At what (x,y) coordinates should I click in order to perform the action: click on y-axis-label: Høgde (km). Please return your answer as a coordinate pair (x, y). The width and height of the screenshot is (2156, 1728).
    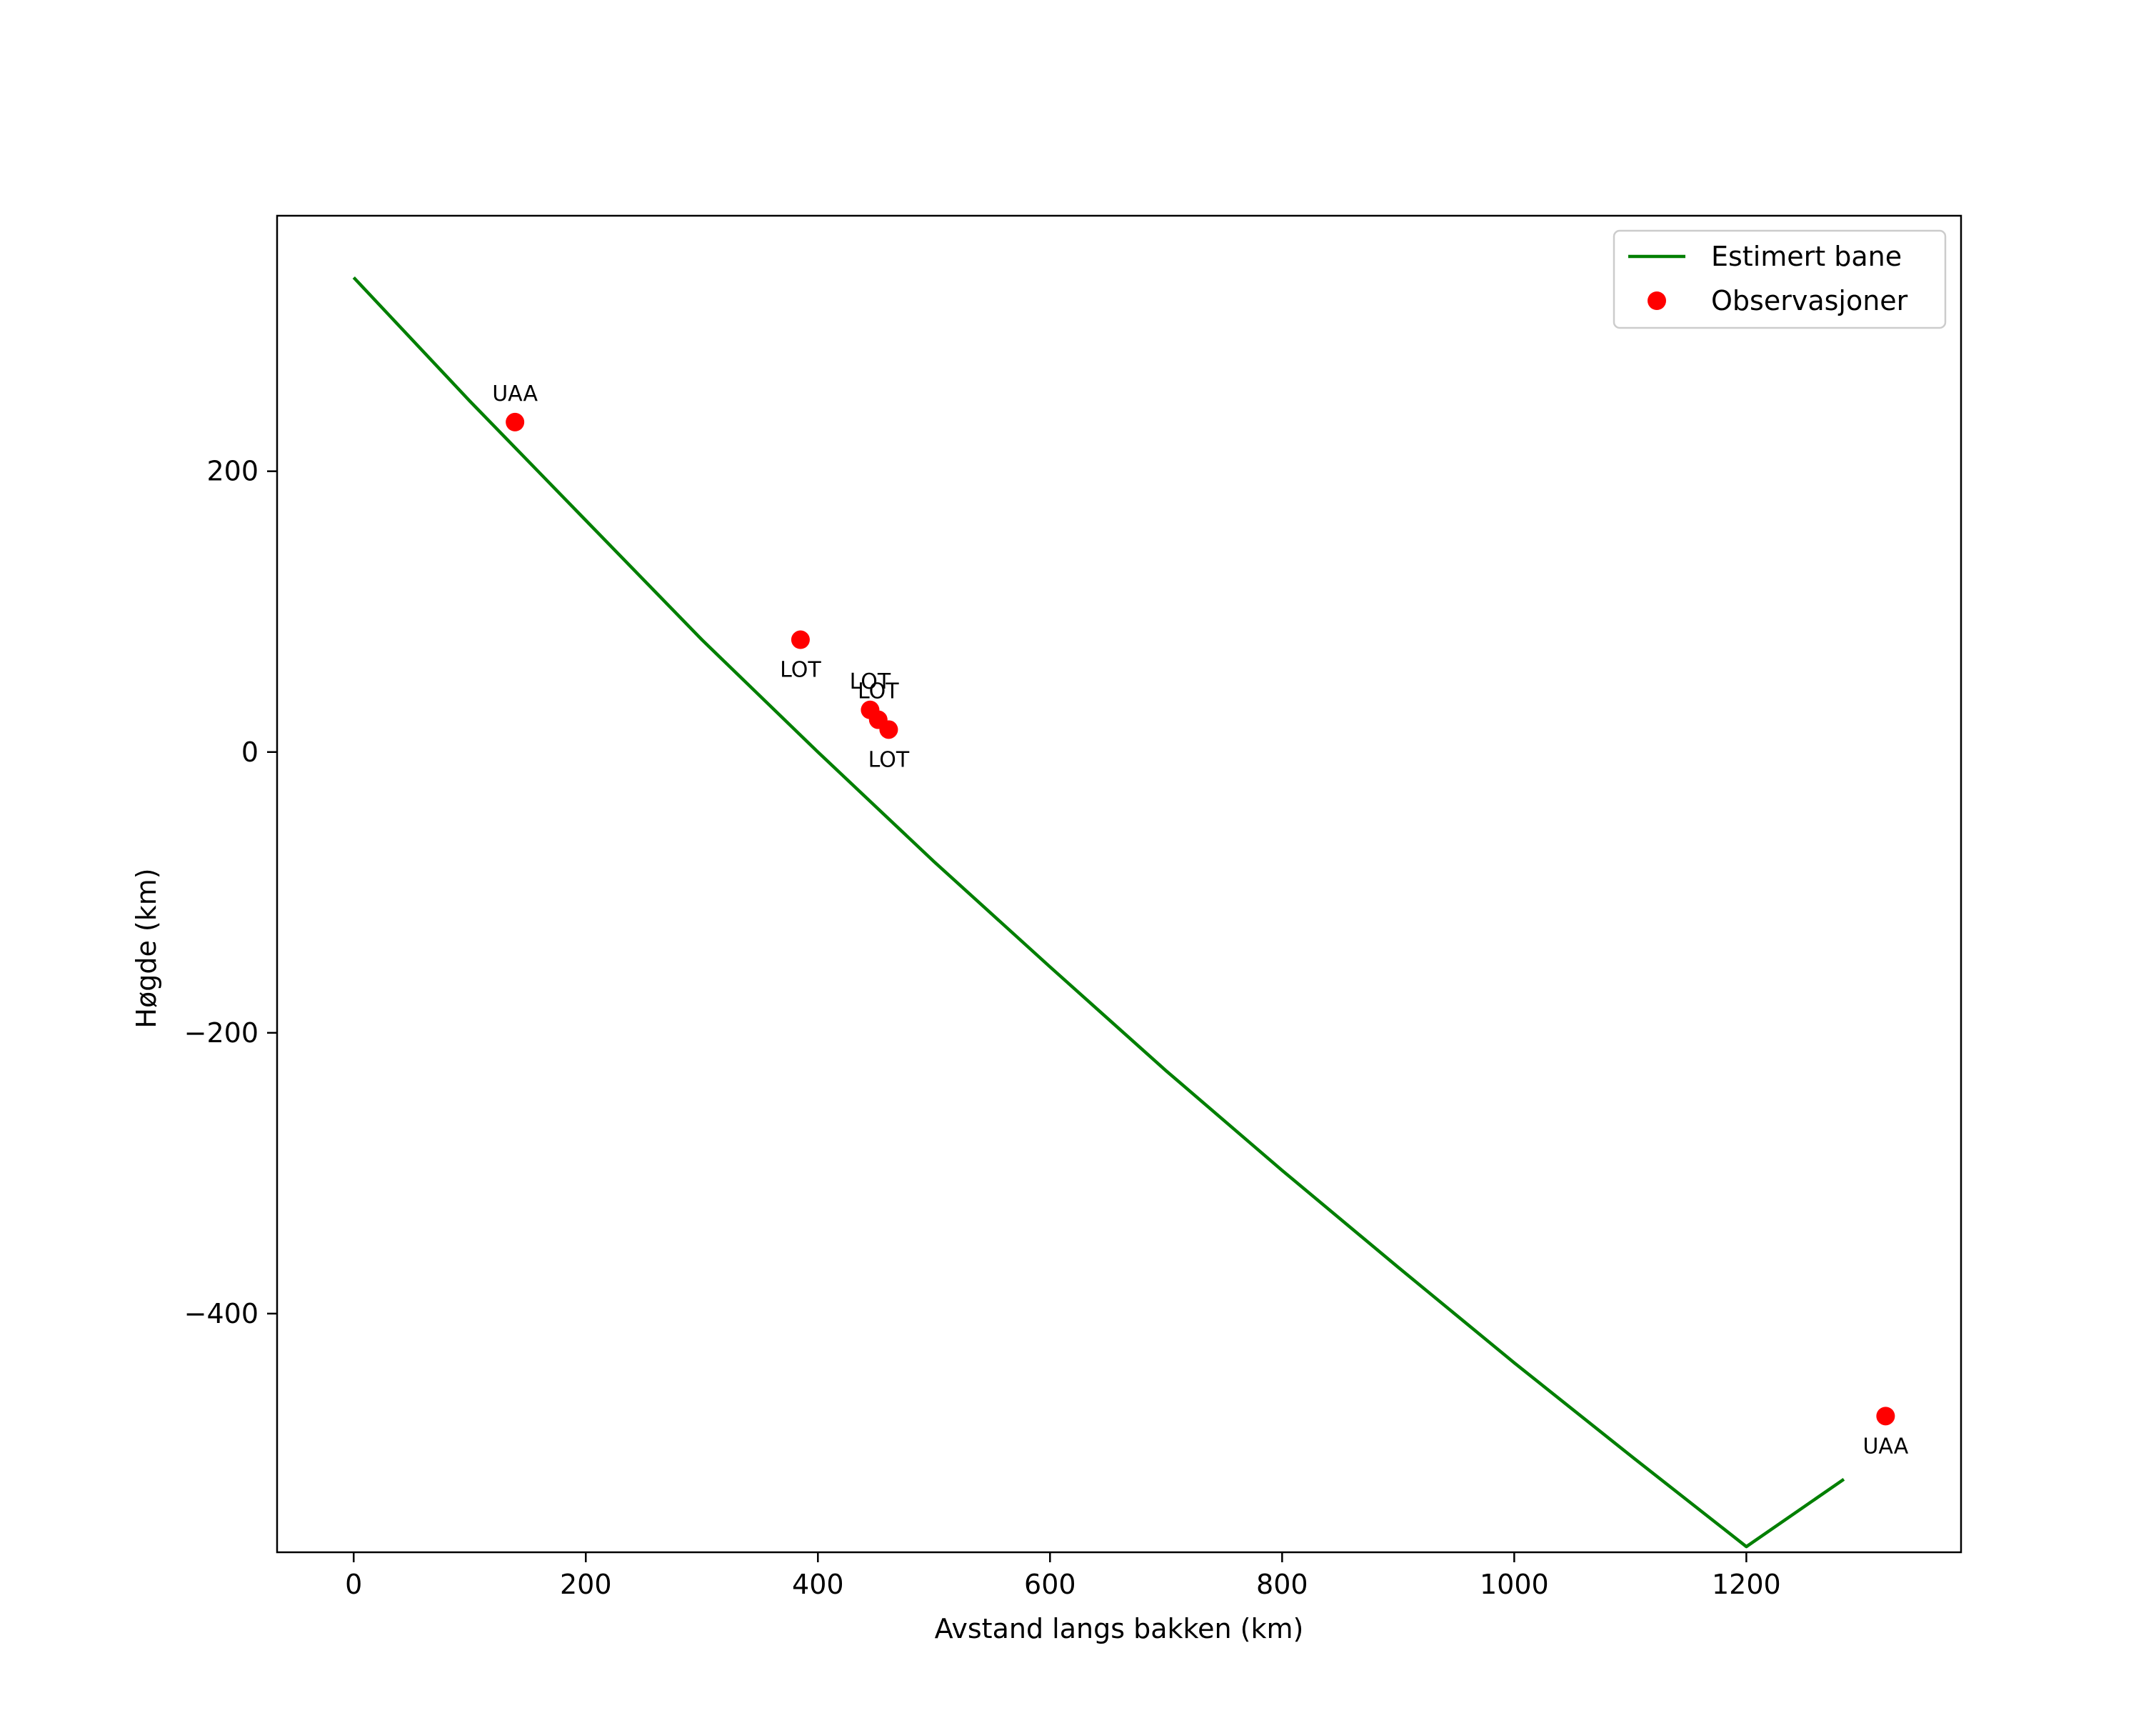
    Looking at the image, I should click on (146, 948).